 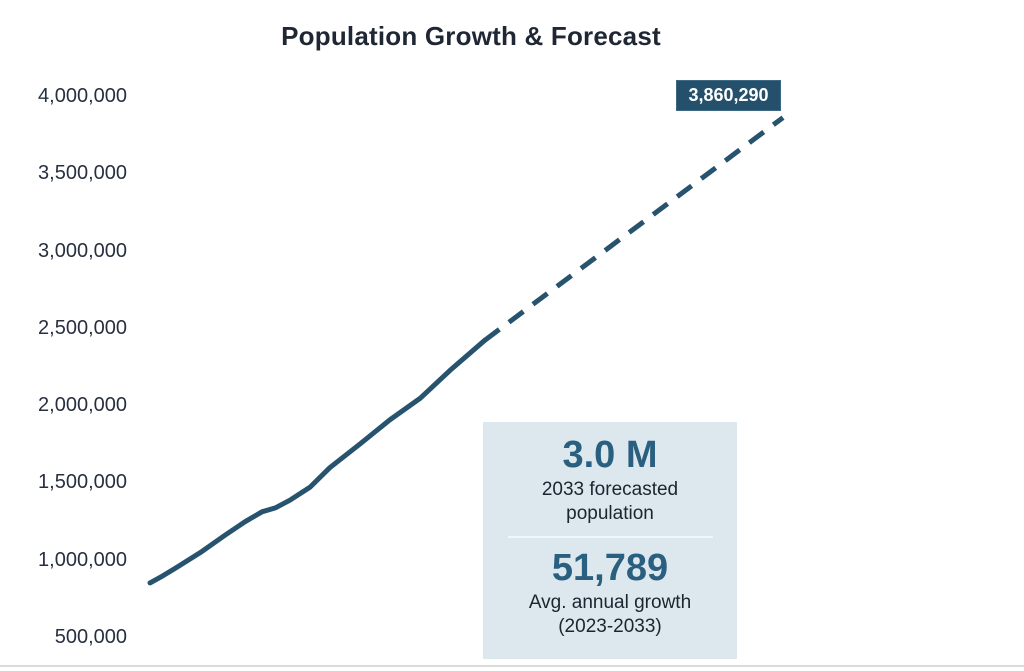 I want to click on end-value-callout: 3,860,290, so click(x=728, y=95).